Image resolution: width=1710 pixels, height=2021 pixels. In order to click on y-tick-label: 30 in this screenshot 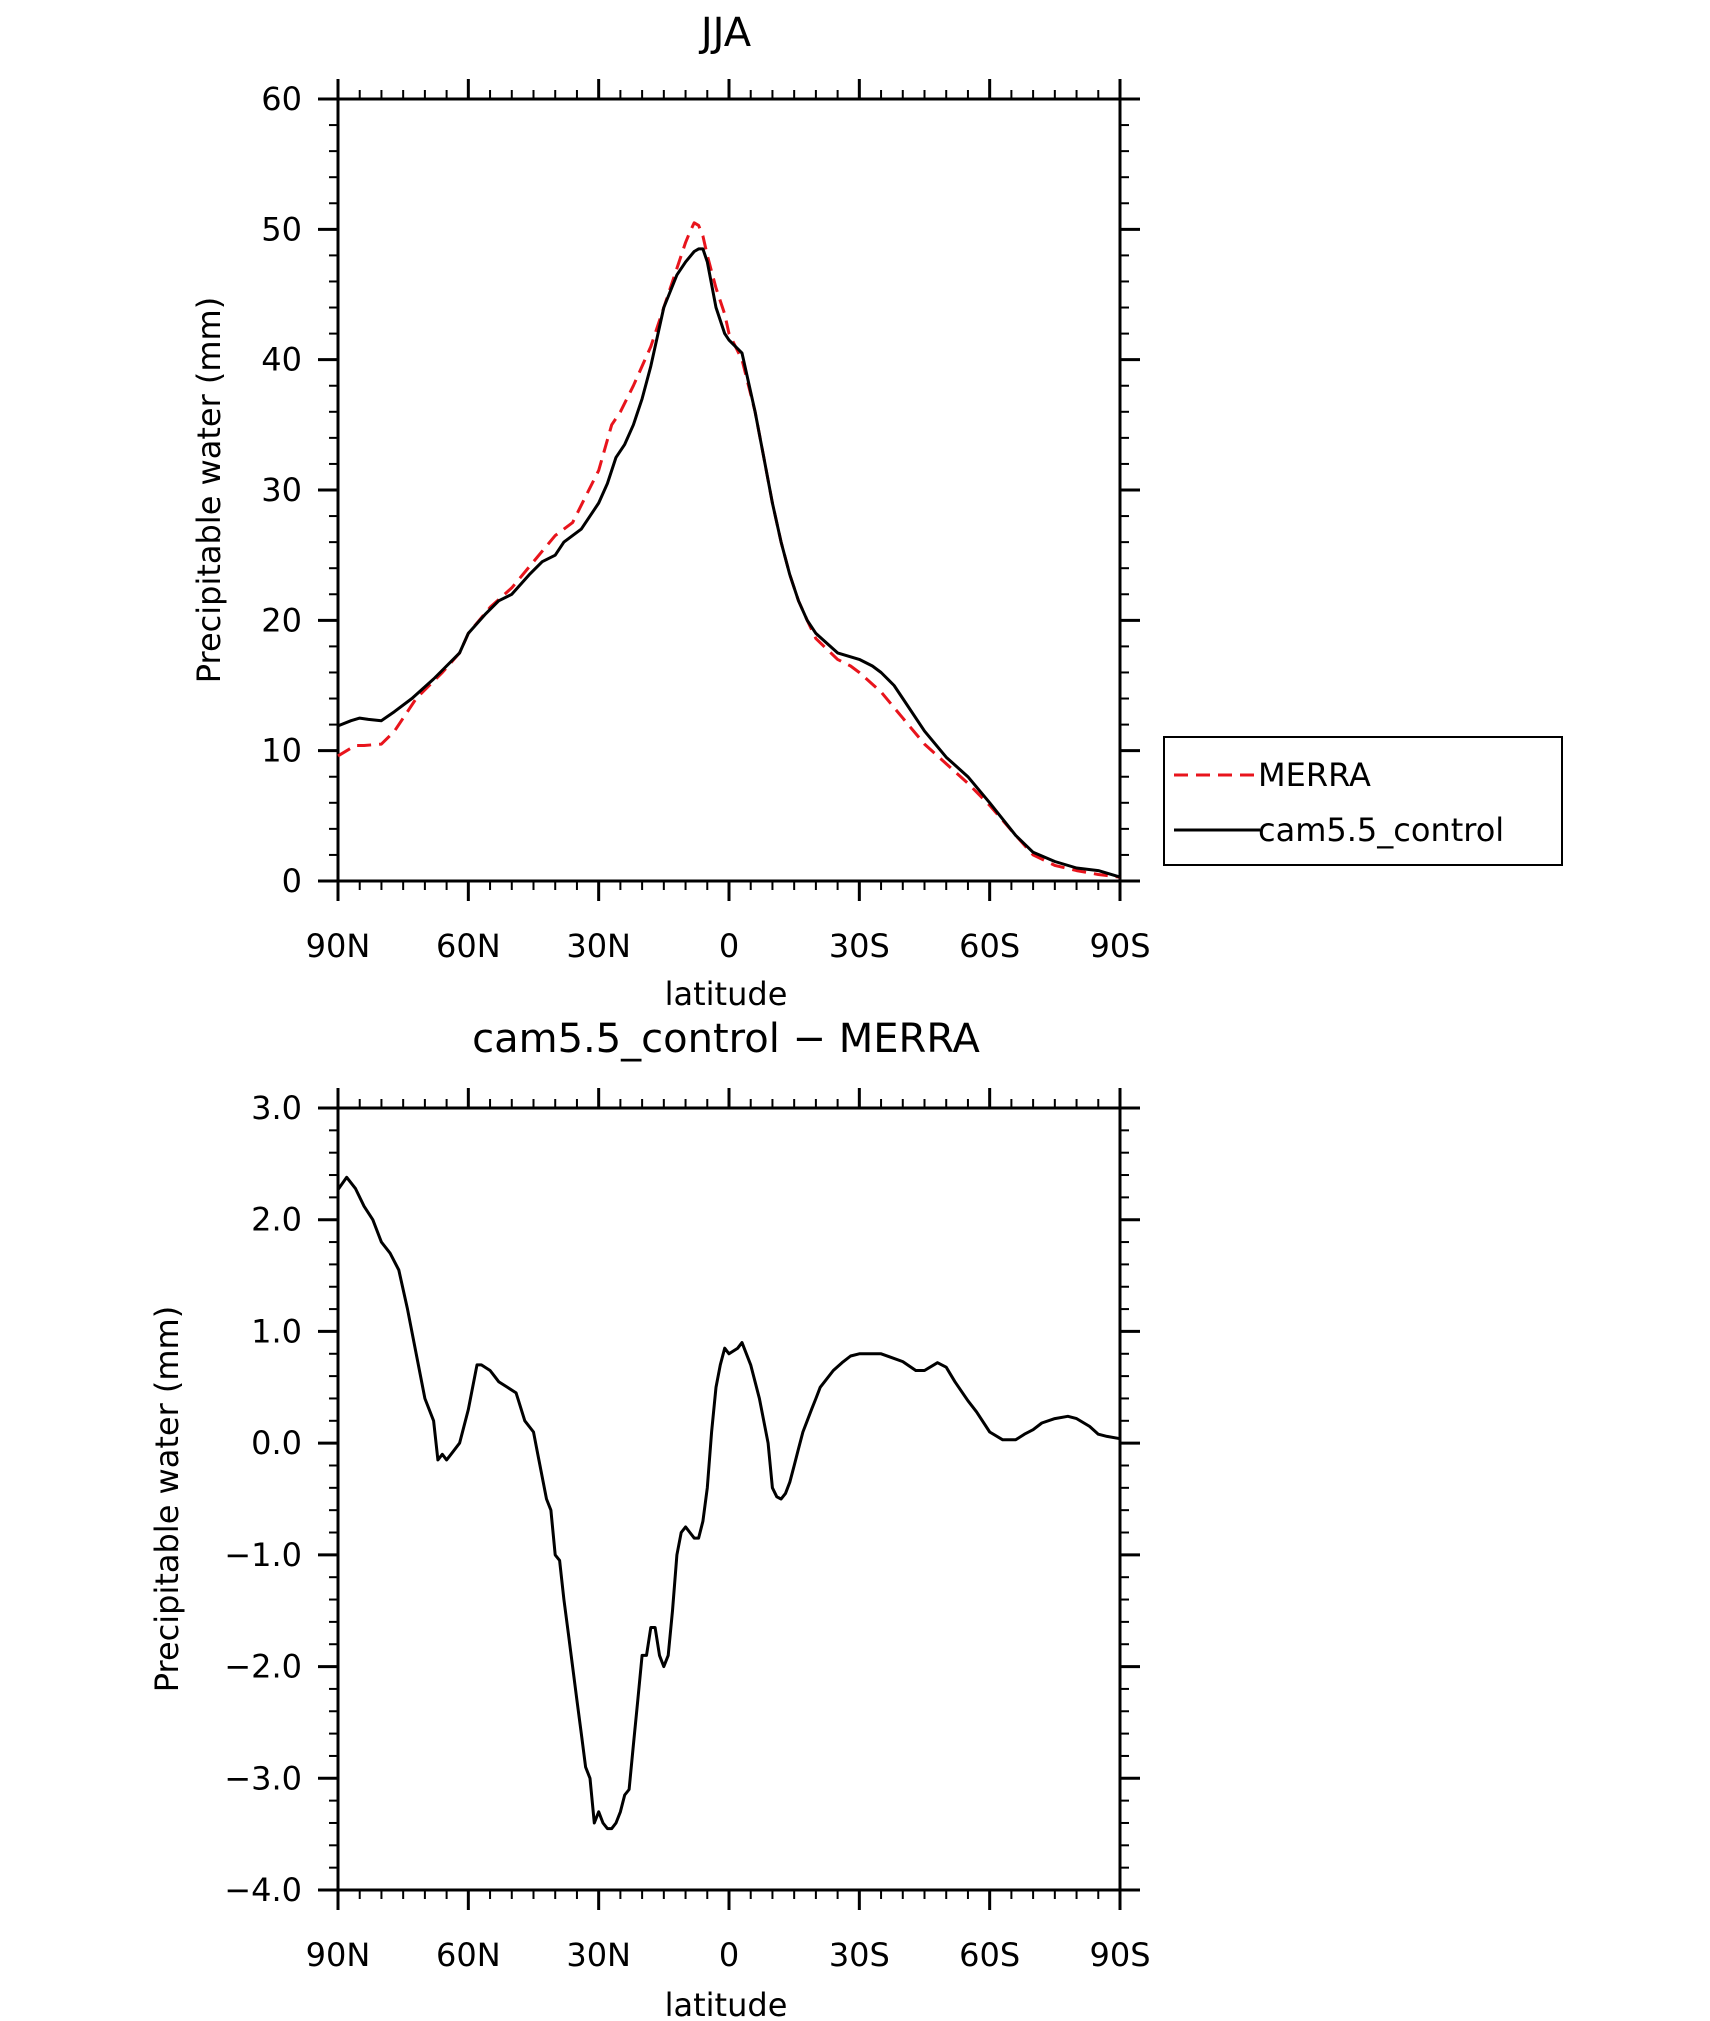, I will do `click(281, 490)`.